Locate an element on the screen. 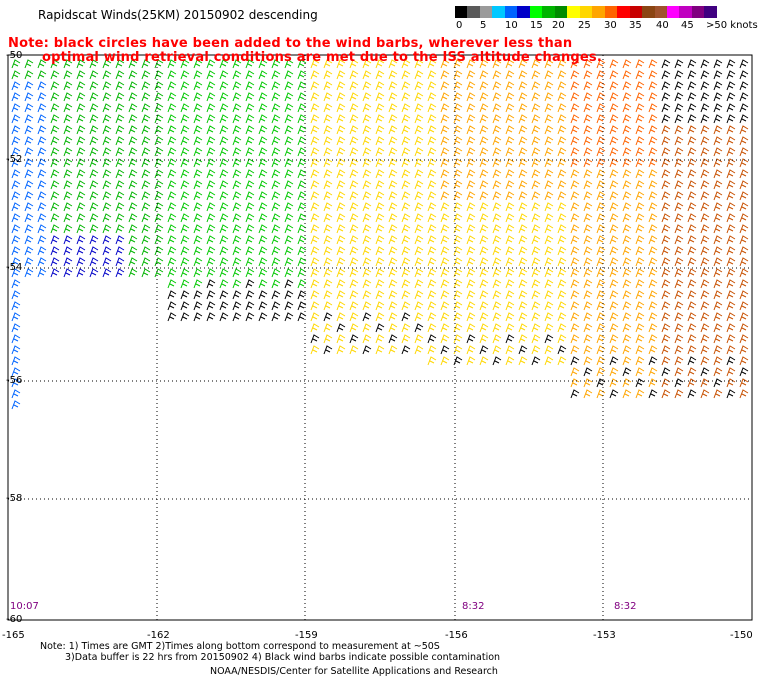 The height and width of the screenshot is (688, 760). legend-swatch is located at coordinates (573, 12).